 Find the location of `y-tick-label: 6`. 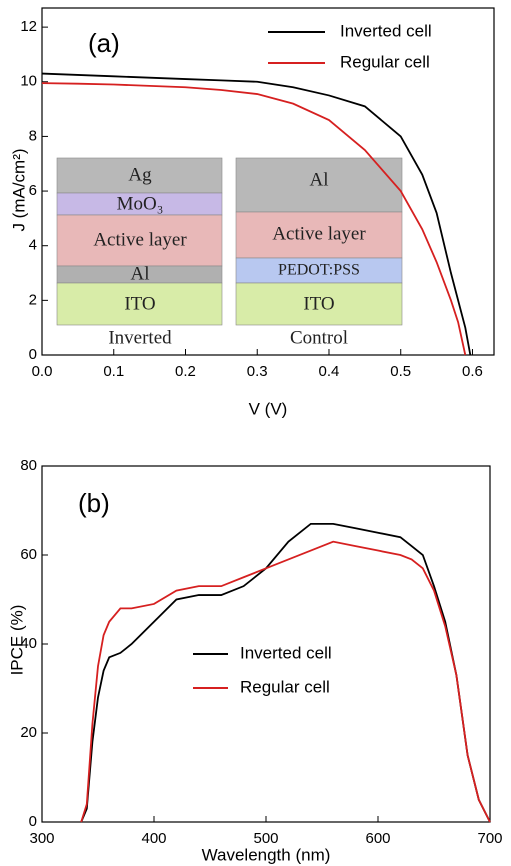

y-tick-label: 6 is located at coordinates (33, 190).